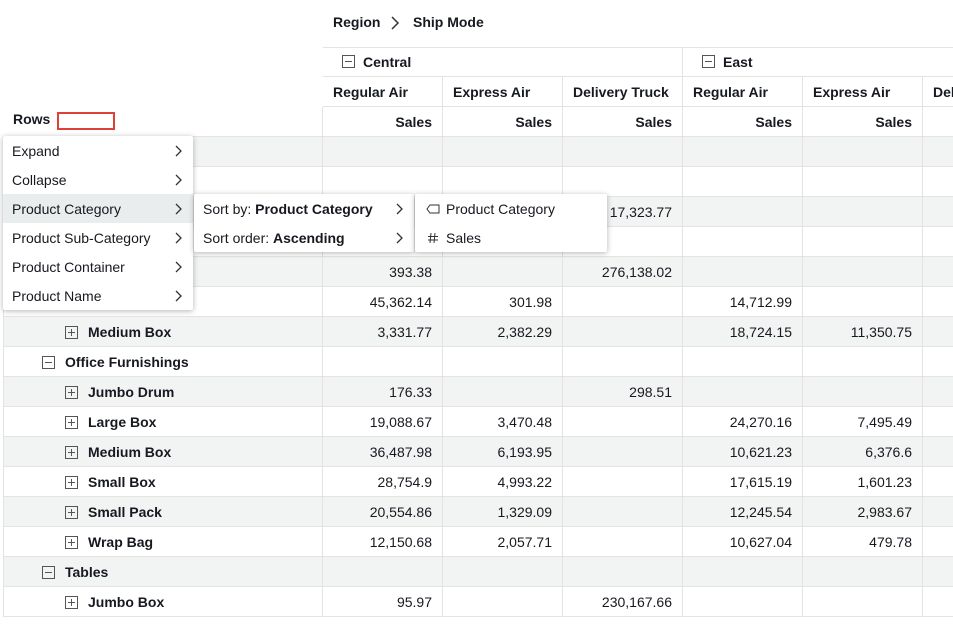 The image size is (953, 624). What do you see at coordinates (98, 266) in the screenshot?
I see `menu-item: Product Container` at bounding box center [98, 266].